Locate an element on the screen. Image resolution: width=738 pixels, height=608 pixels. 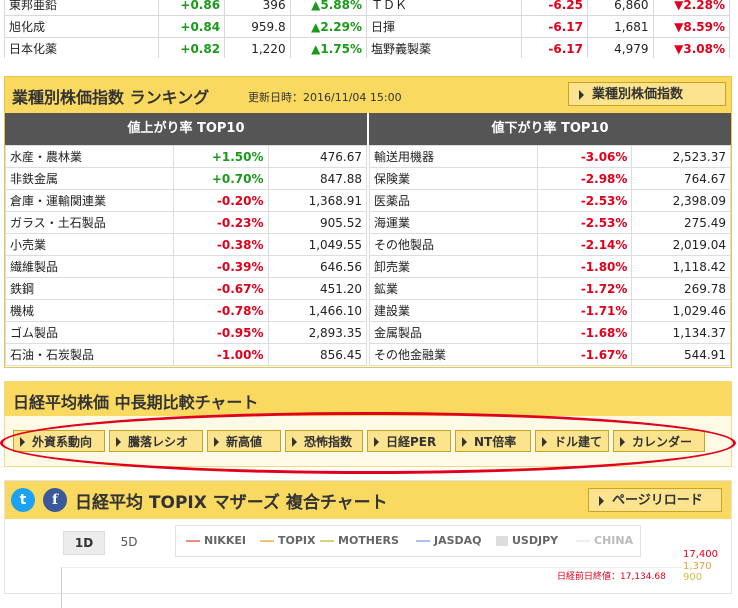
table-row: 機械 -0.78% 1,466.10 is located at coordinates (186, 310).